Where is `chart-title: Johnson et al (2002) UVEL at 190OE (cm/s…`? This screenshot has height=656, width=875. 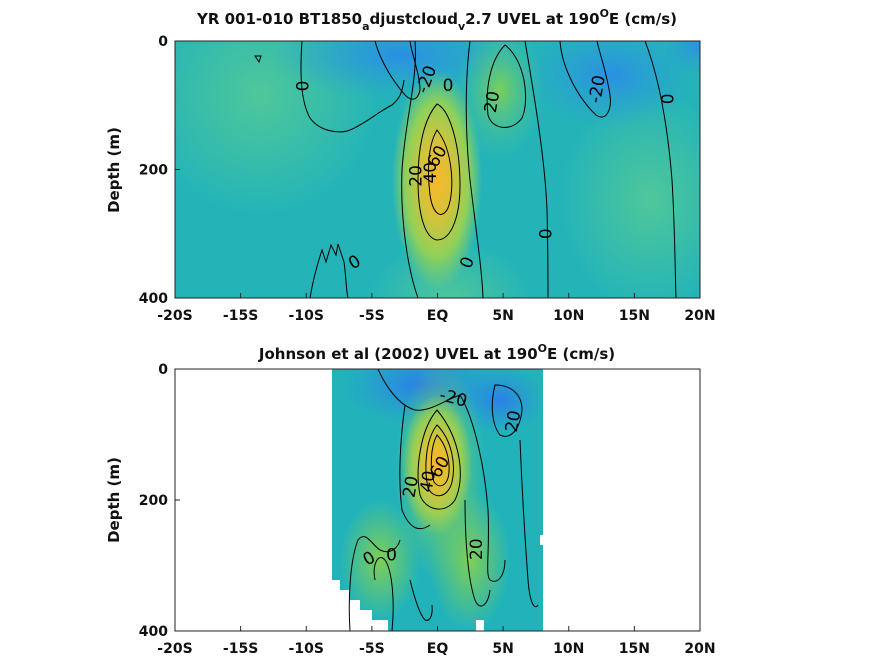
chart-title: Johnson et al (2002) UVEL at 190OE (cm/s… is located at coordinates (436, 352).